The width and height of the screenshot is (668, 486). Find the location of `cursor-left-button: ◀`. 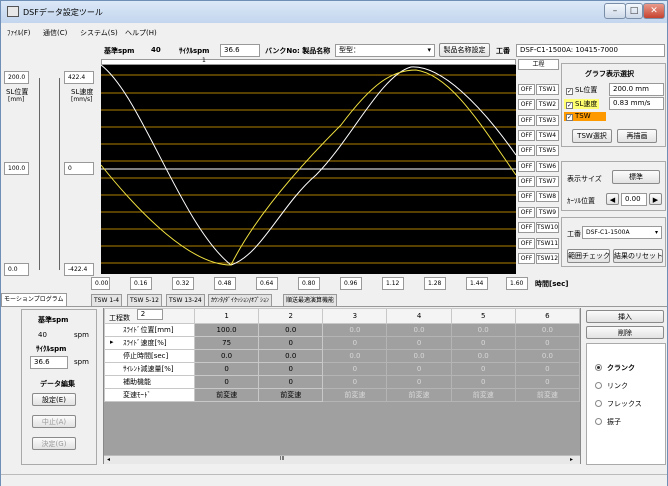

cursor-left-button: ◀ is located at coordinates (612, 199).